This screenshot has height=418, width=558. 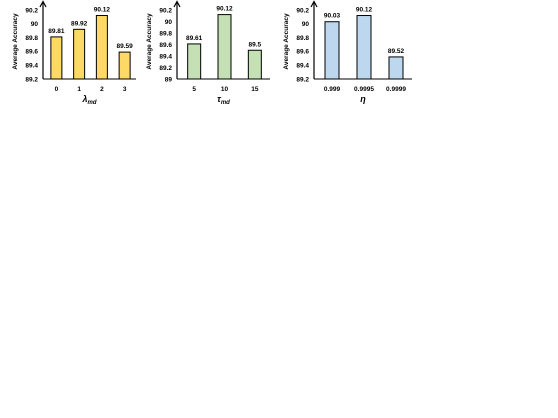 I want to click on x-tick-label: 0.999, so click(x=332, y=89).